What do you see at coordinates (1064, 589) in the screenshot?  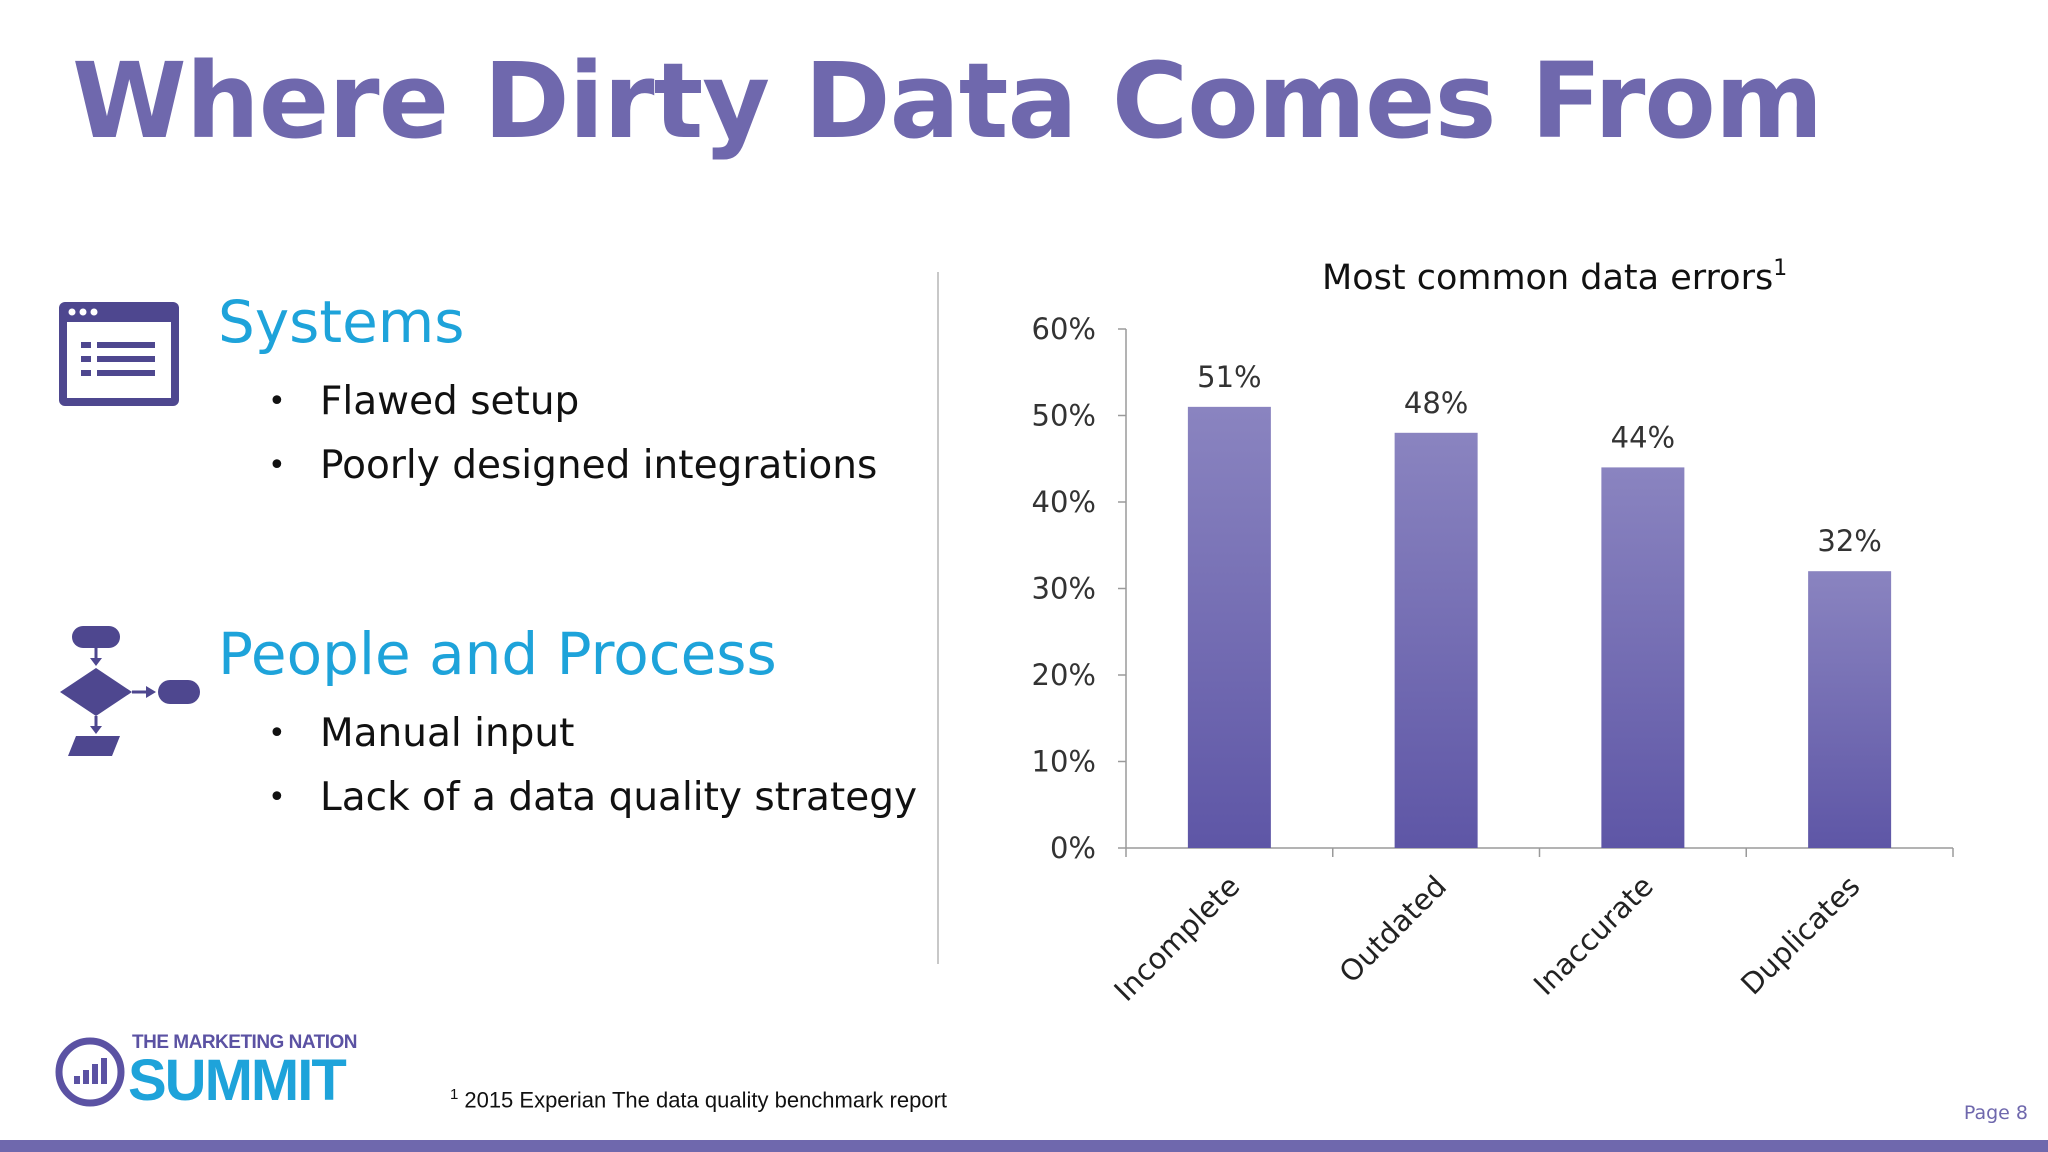 I see `y-tick-label: 30%` at bounding box center [1064, 589].